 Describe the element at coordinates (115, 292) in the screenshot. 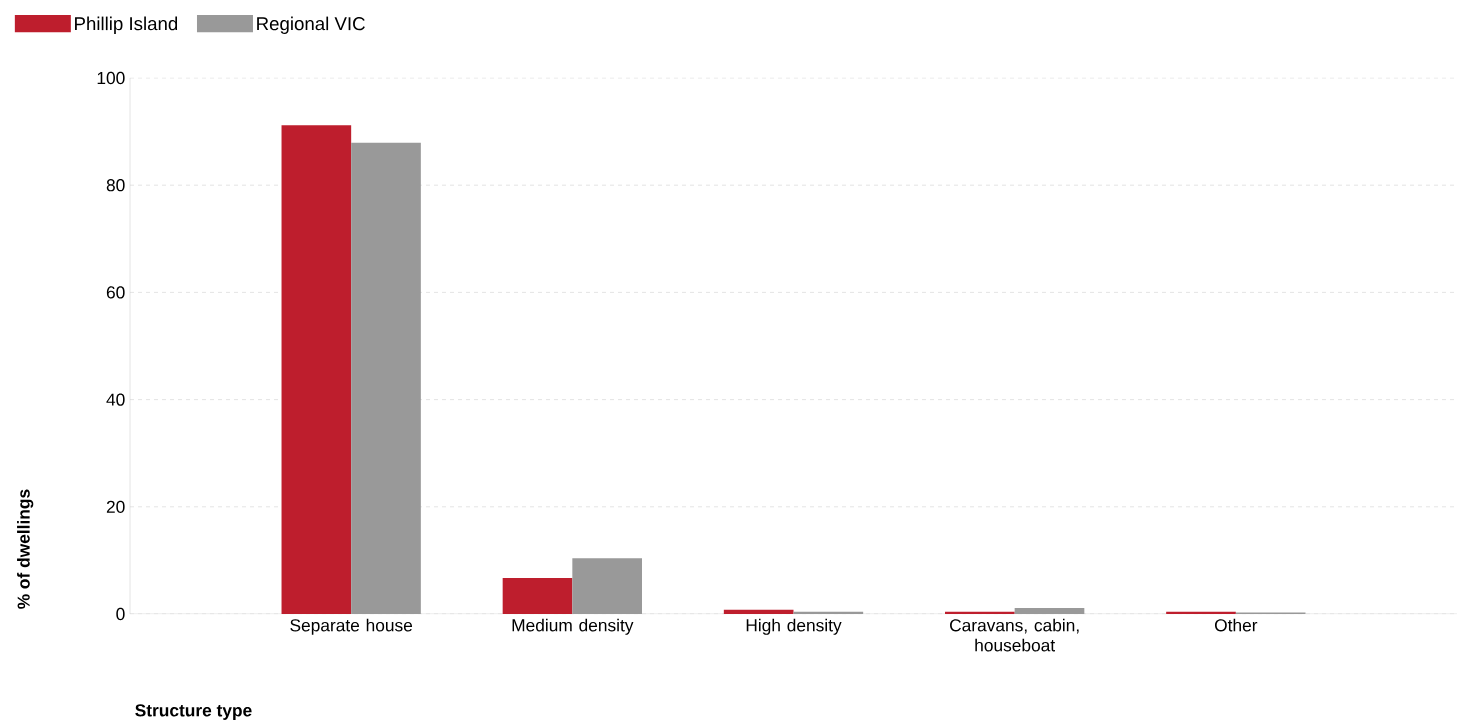

I see `y-tick-label: 60` at that location.